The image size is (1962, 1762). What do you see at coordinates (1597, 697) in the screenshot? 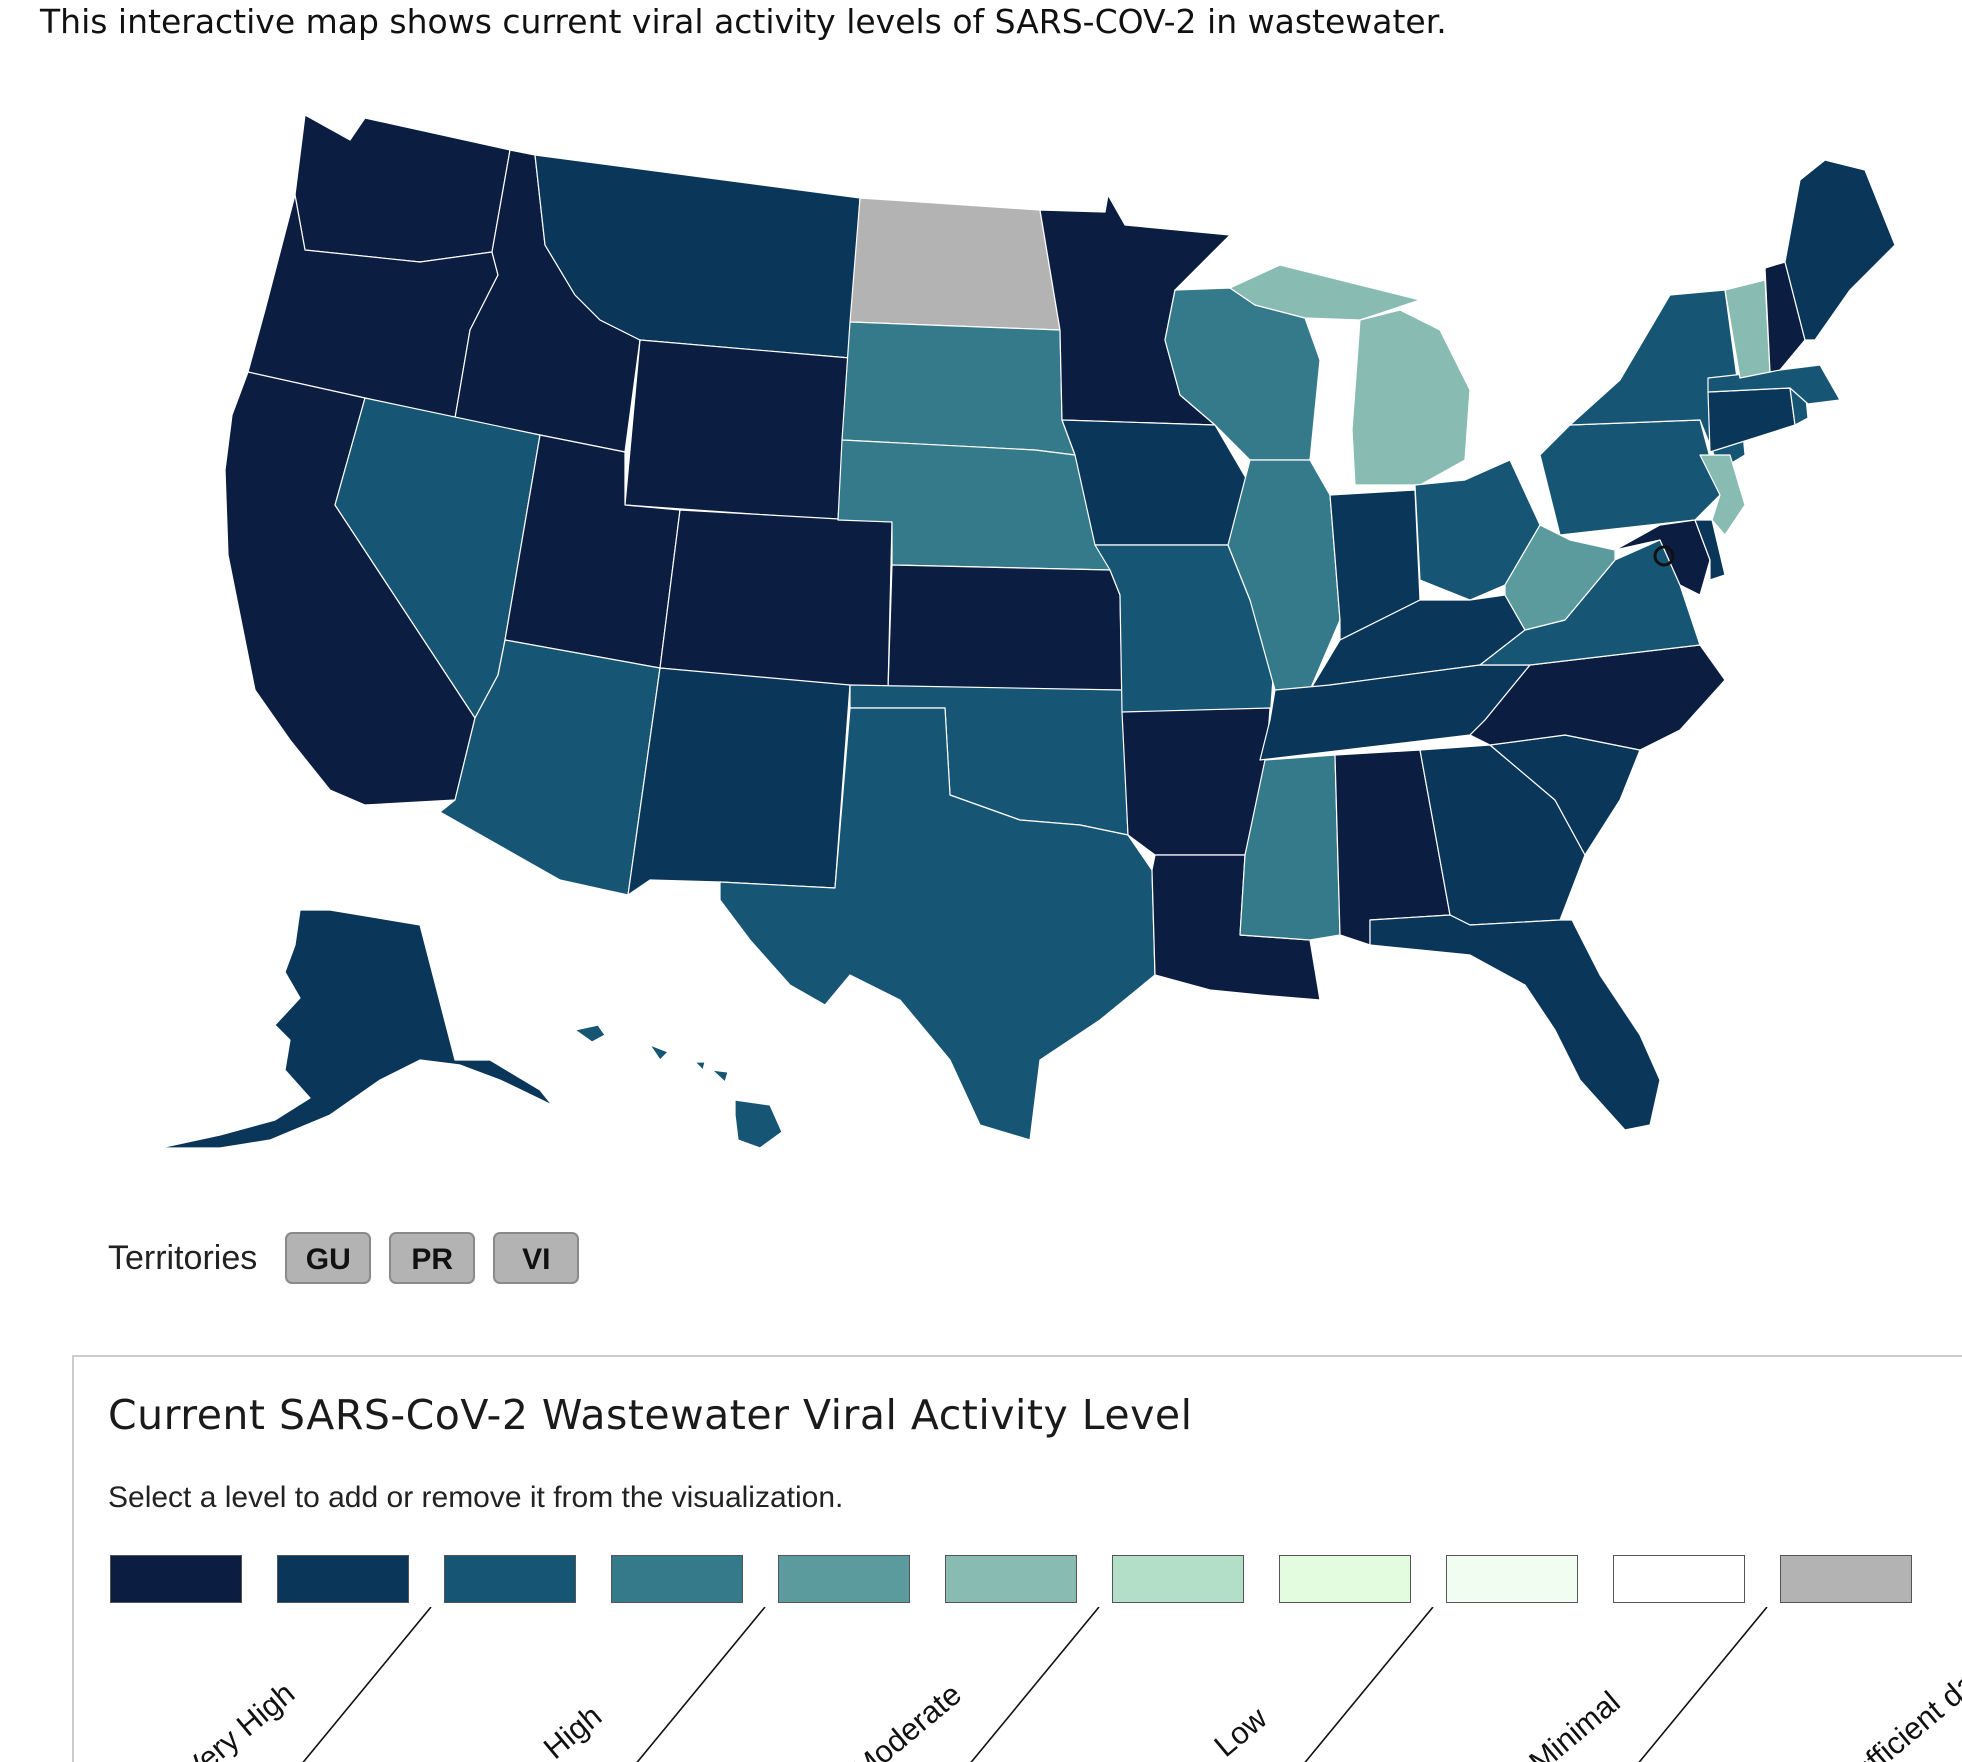
I see `state-NC` at bounding box center [1597, 697].